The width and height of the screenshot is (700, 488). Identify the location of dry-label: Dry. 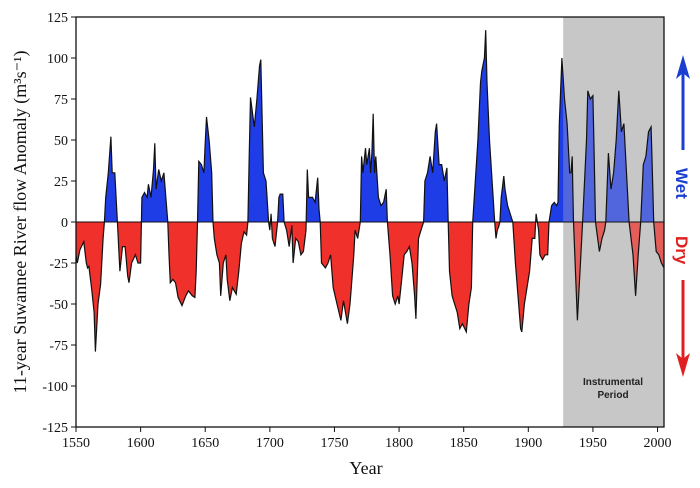
(681, 250).